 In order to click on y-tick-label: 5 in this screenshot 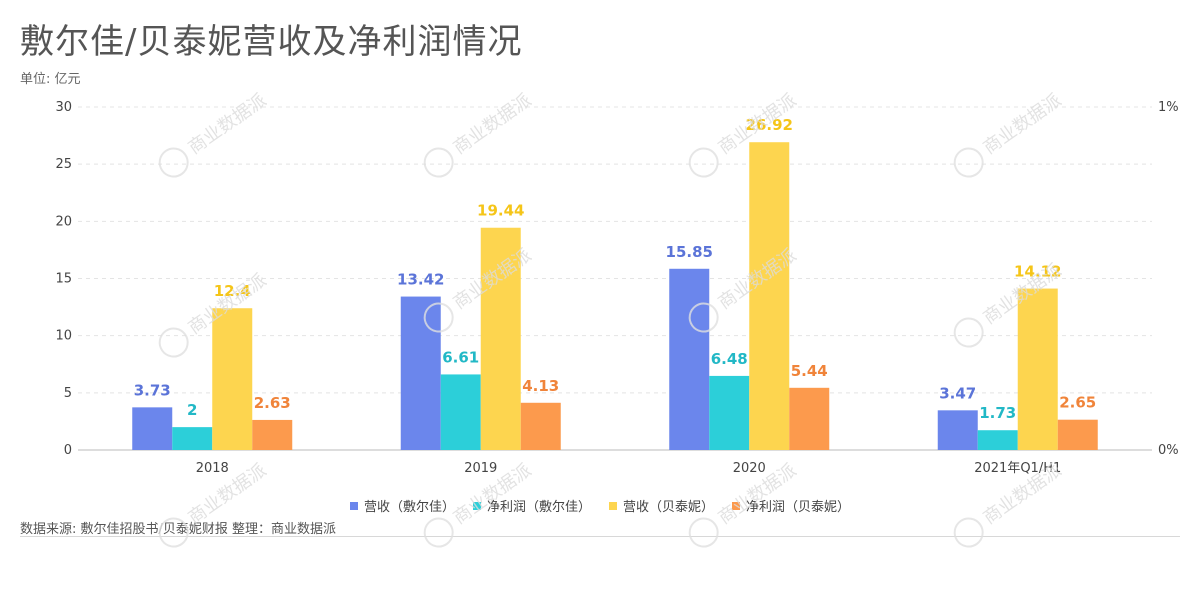, I will do `click(68, 393)`.